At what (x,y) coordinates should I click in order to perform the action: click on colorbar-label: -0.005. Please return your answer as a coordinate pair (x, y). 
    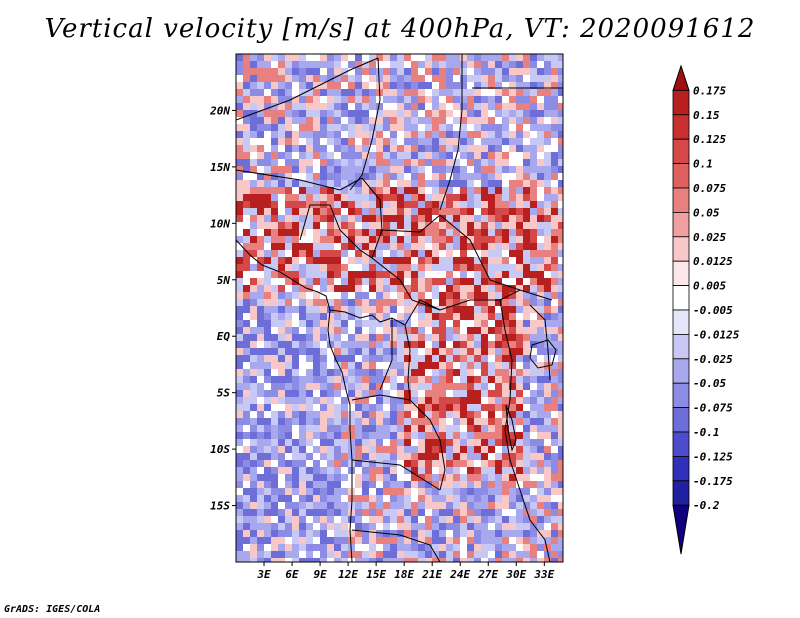
    Looking at the image, I should click on (713, 310).